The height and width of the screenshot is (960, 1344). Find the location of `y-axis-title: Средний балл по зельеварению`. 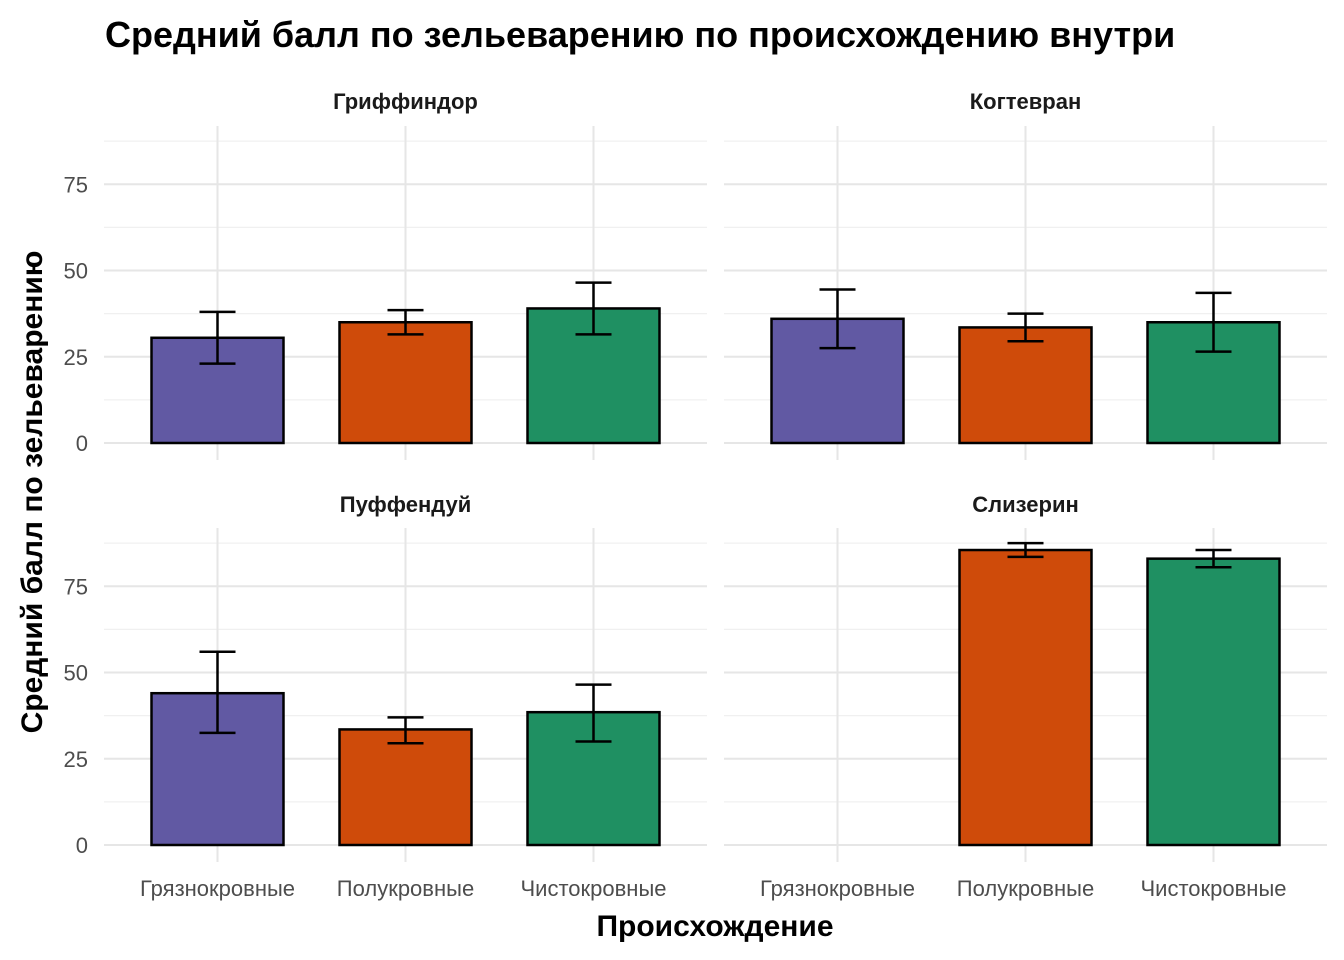

y-axis-title: Средний балл по зельеварению is located at coordinates (32, 492).